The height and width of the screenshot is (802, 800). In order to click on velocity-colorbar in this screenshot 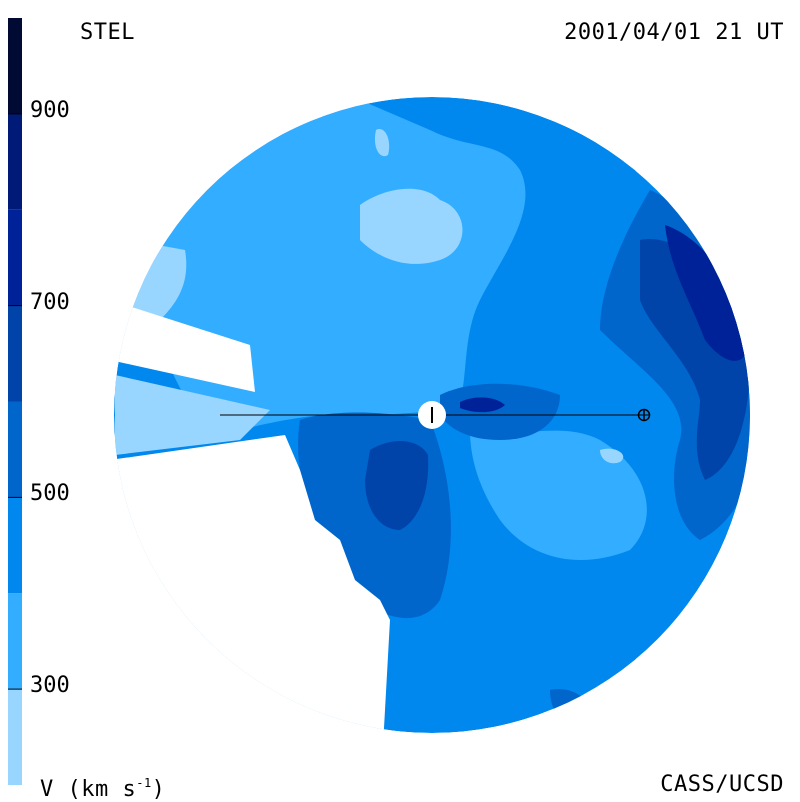, I will do `click(15, 401)`.